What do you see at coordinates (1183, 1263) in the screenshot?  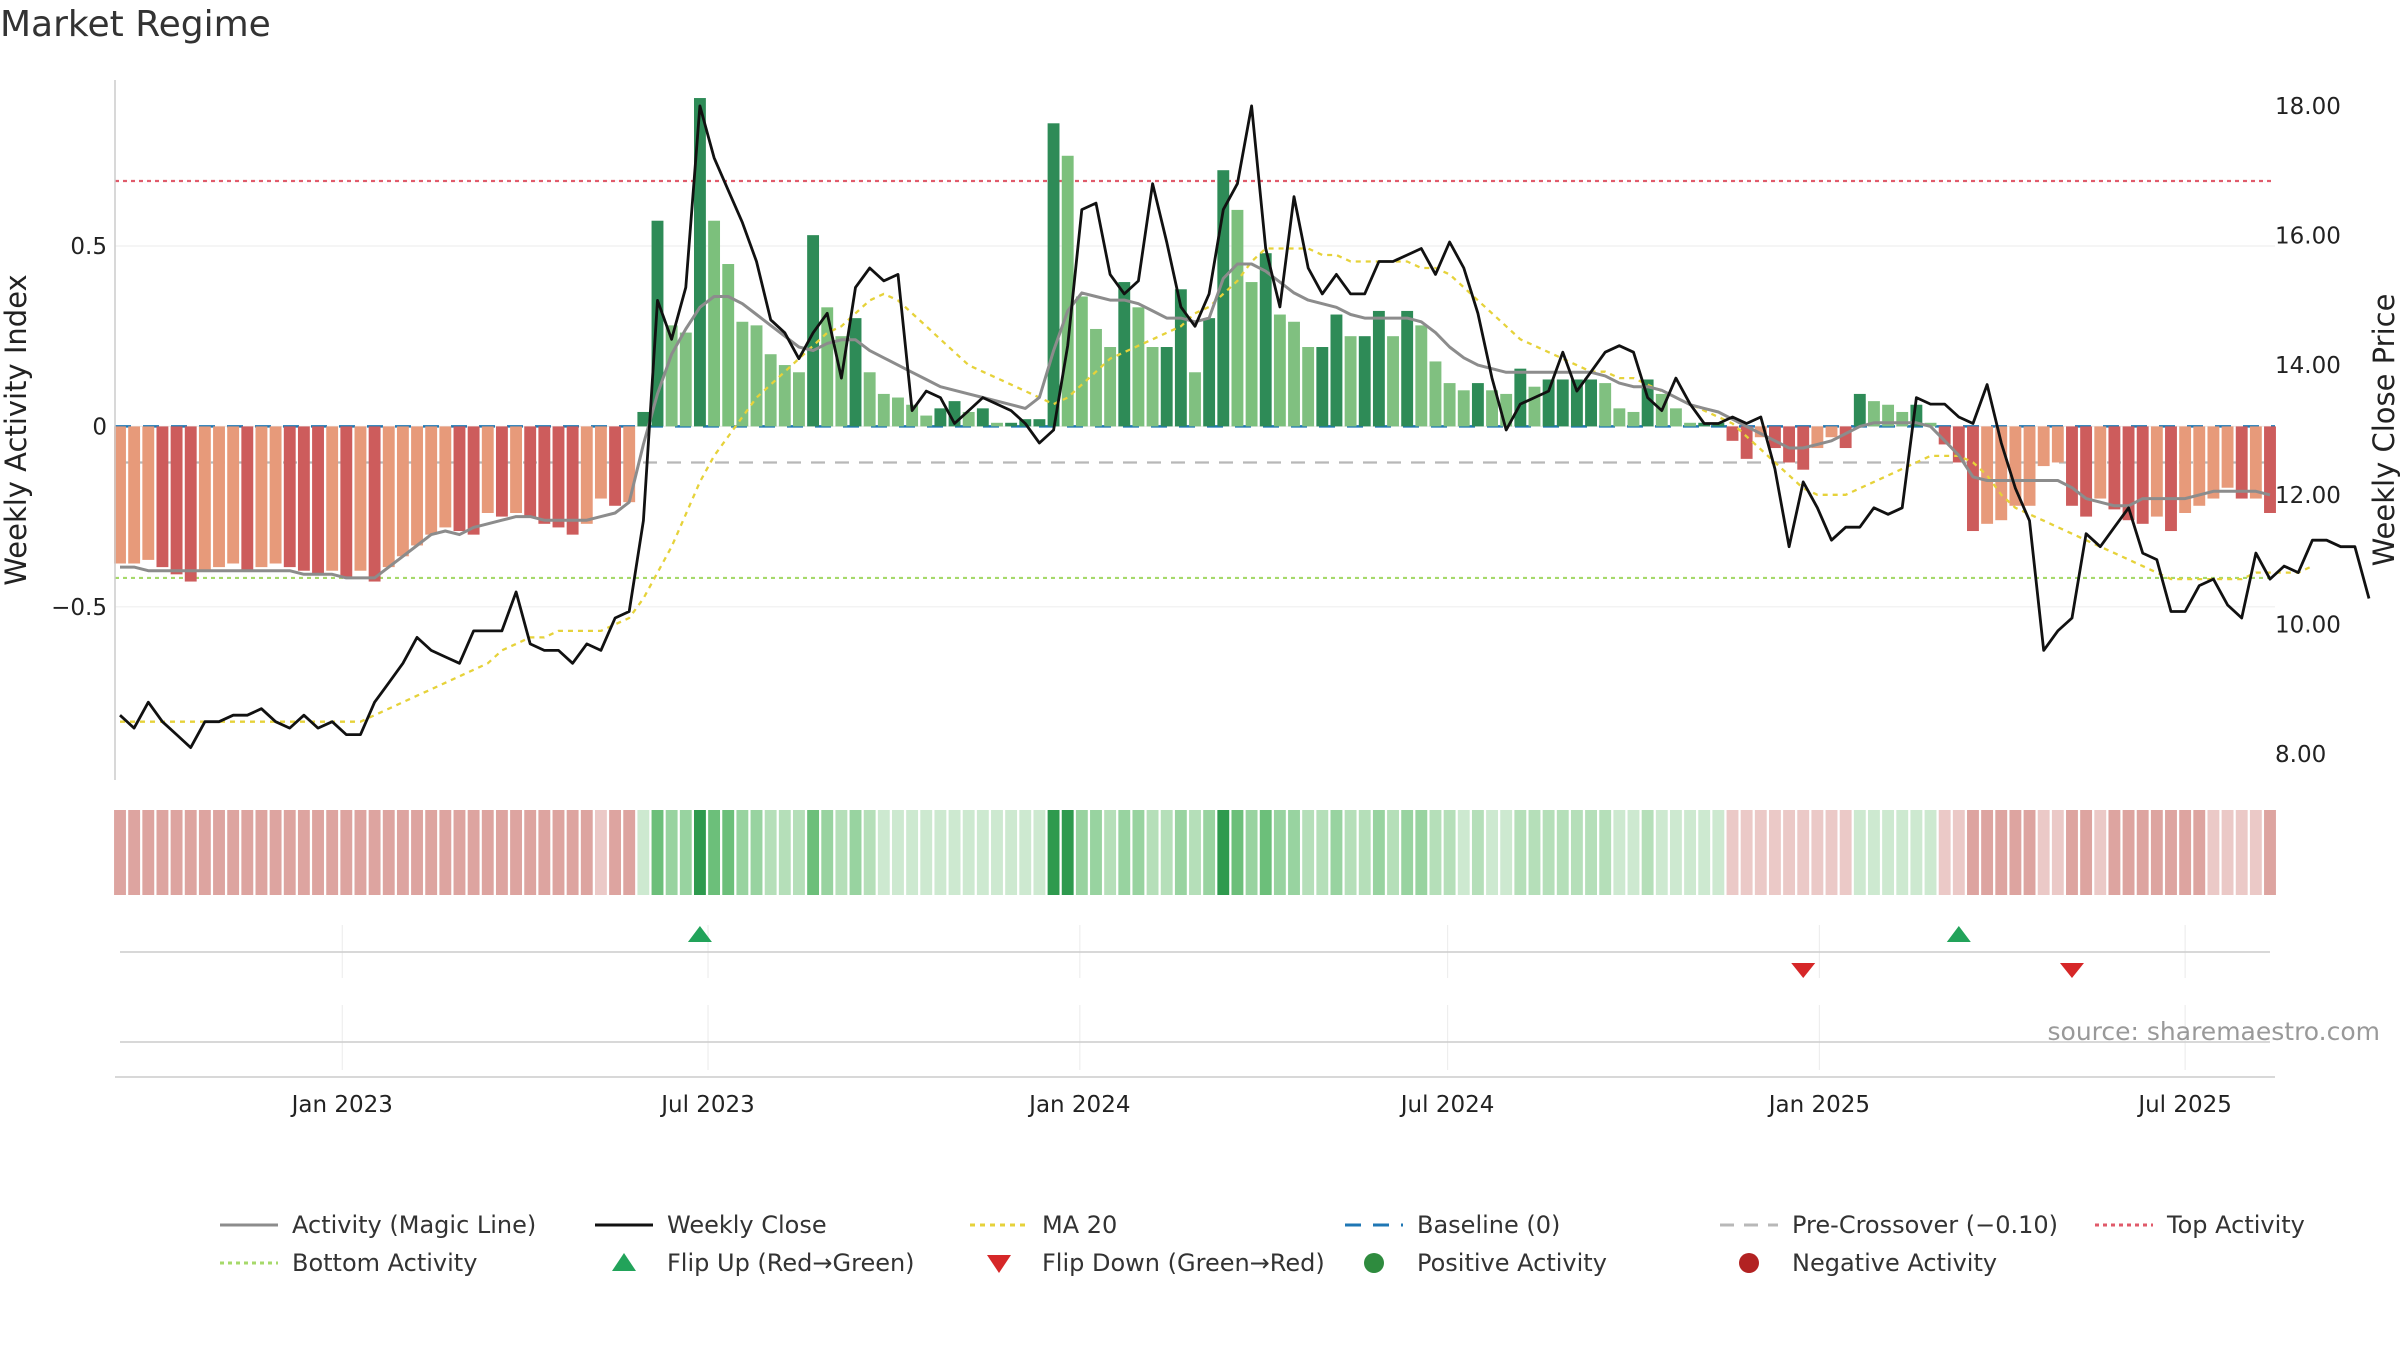 I see `legend-label: Flip Down (Green→Red)` at bounding box center [1183, 1263].